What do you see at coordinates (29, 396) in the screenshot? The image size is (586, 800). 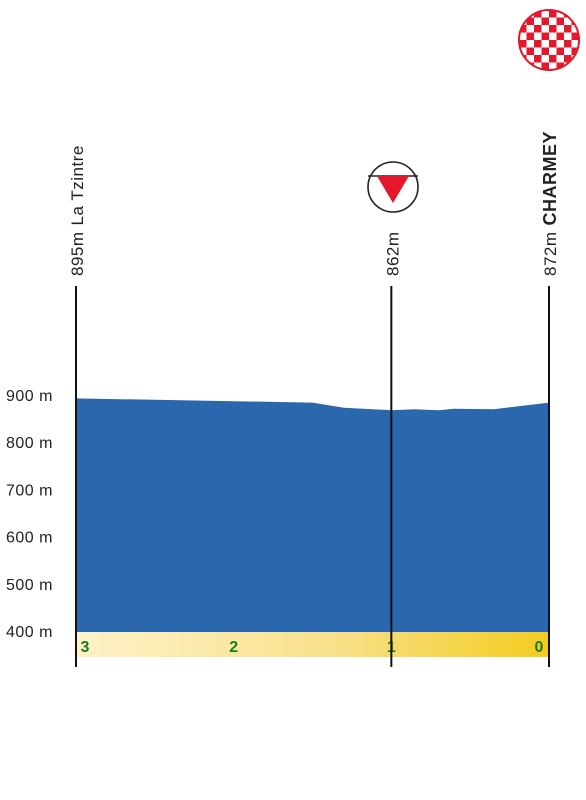 I see `y-tick-label: 900 m` at bounding box center [29, 396].